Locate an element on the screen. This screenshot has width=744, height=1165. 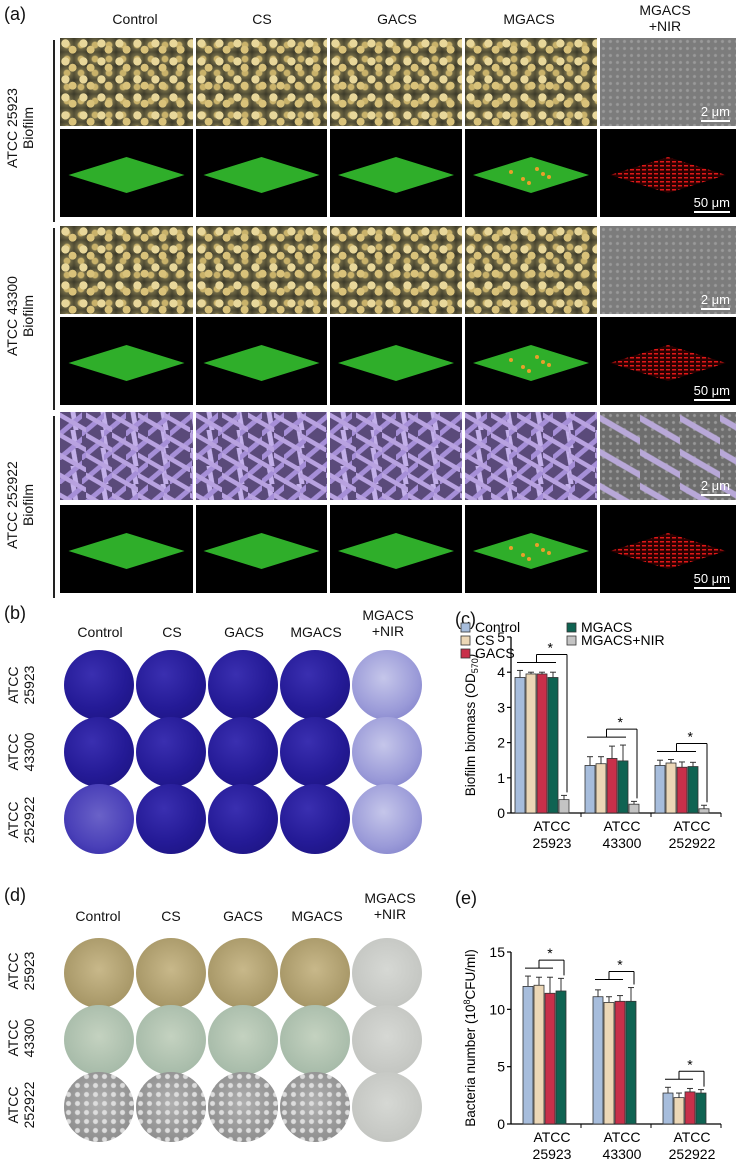
b-col-mgacs: MGACS is located at coordinates (316, 632).